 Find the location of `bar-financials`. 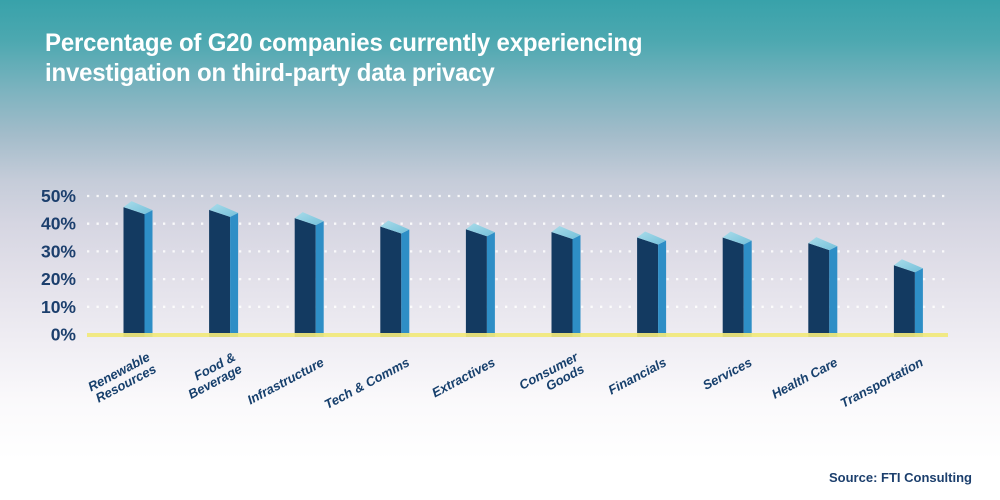

bar-financials is located at coordinates (652, 284).